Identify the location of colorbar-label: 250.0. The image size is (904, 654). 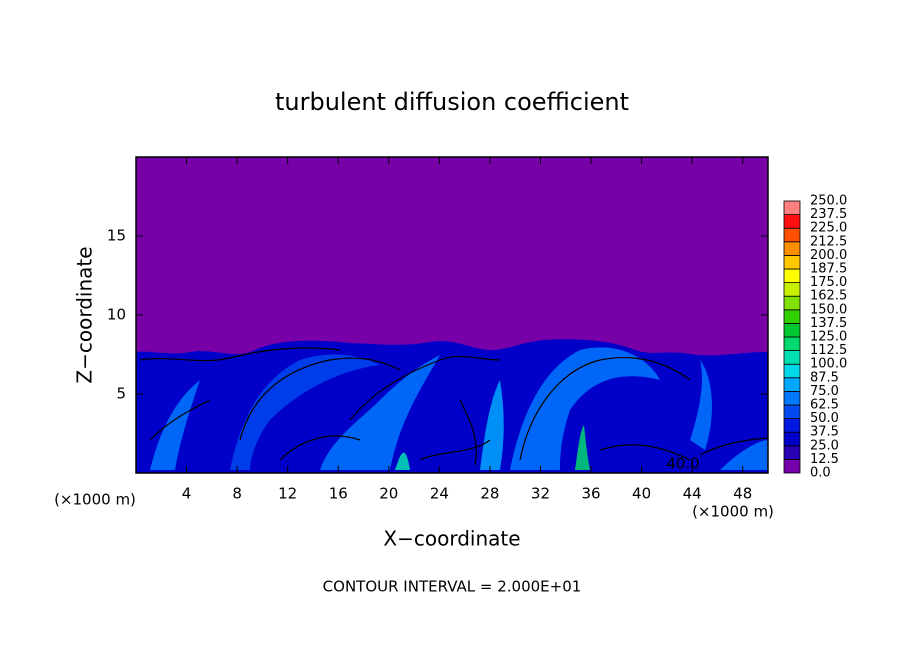
(828, 201).